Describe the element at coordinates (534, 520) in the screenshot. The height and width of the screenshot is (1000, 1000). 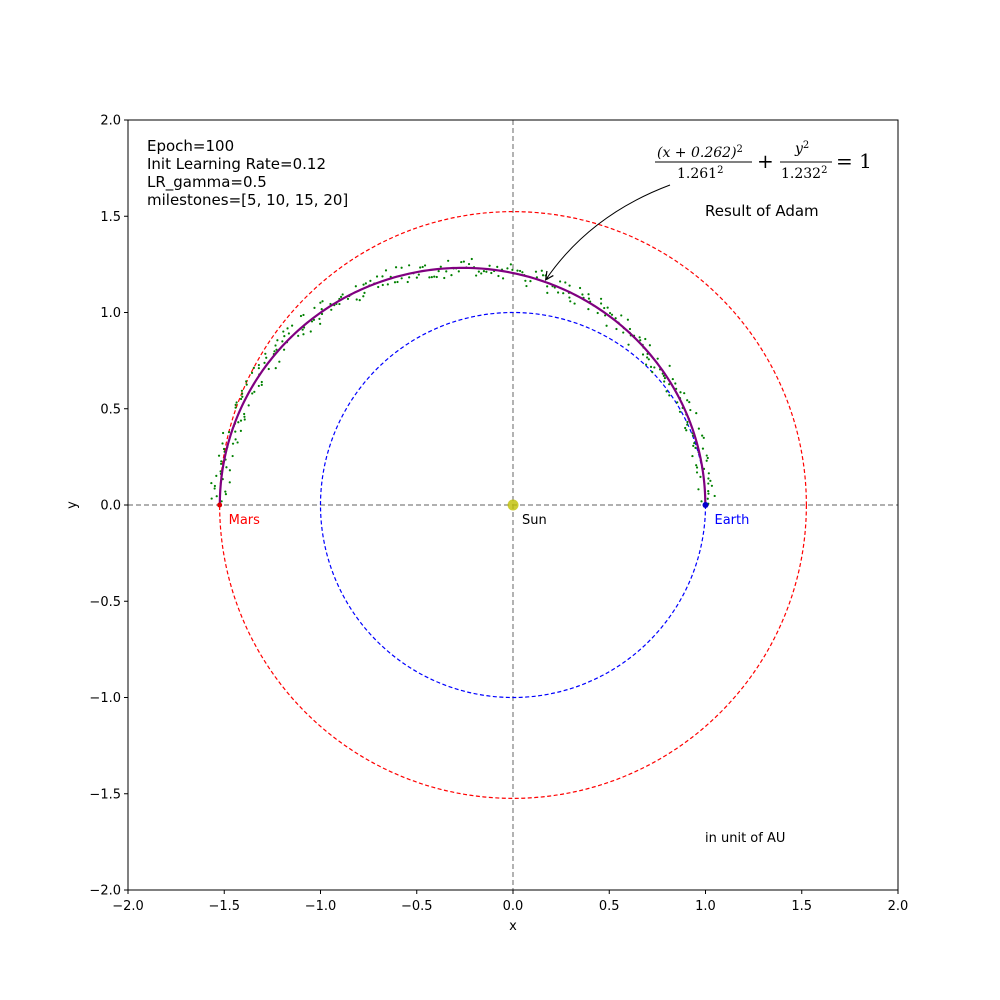
I see `sun-label: Sun` at that location.